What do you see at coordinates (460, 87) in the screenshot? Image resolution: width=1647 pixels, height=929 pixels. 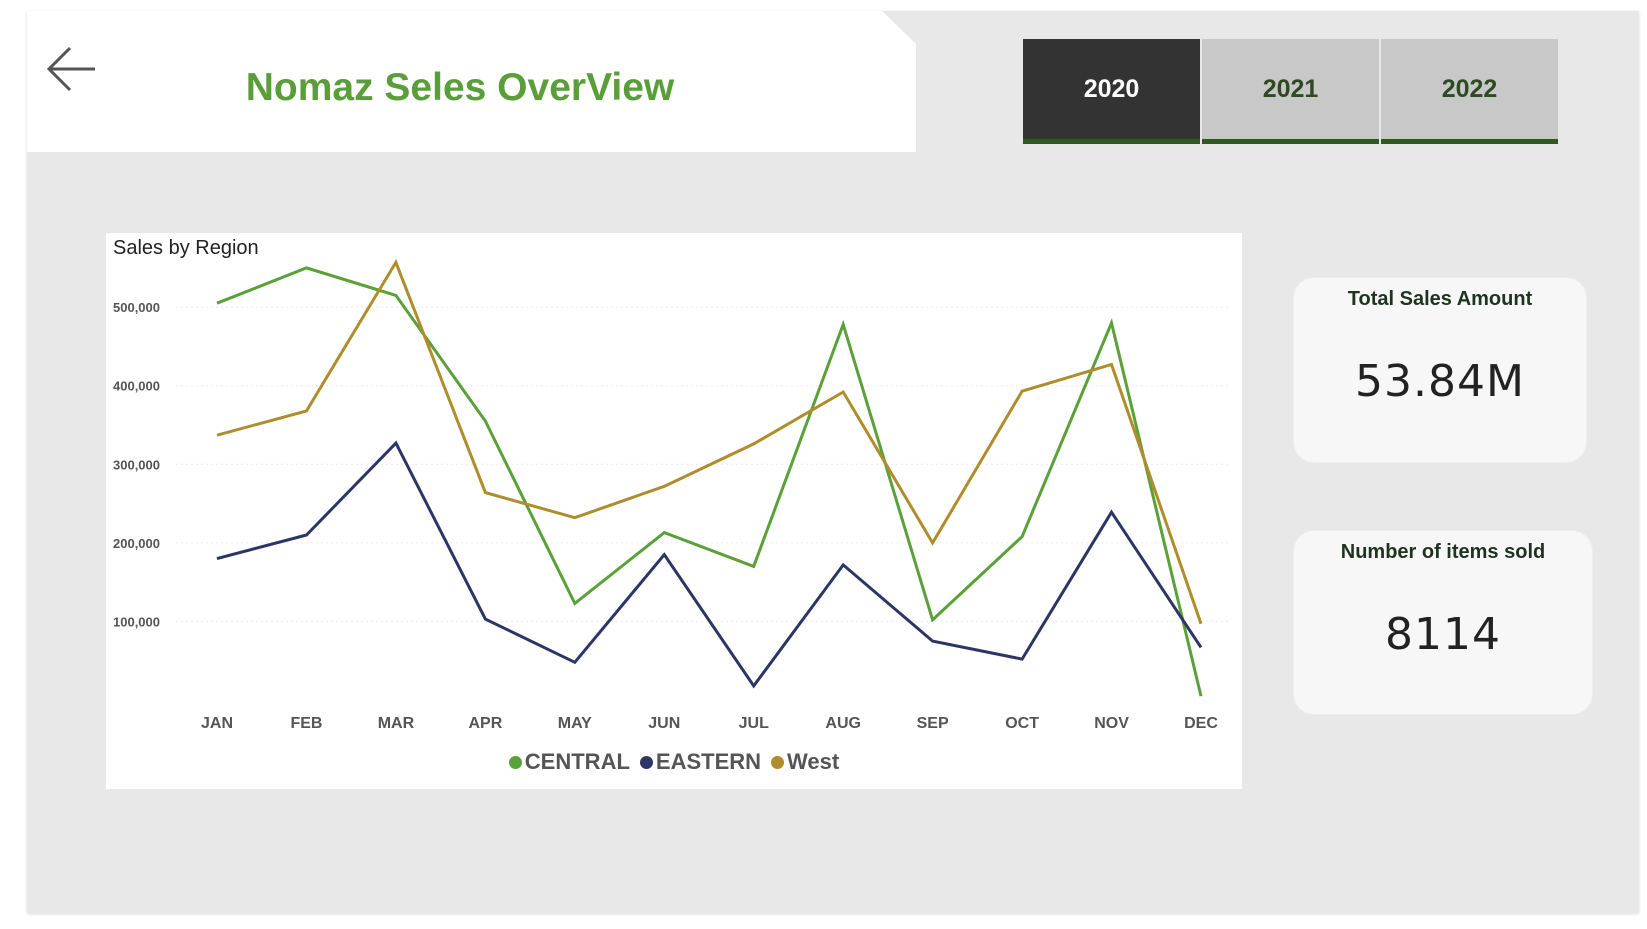 I see `page-title: Nomaz Seles OverView` at bounding box center [460, 87].